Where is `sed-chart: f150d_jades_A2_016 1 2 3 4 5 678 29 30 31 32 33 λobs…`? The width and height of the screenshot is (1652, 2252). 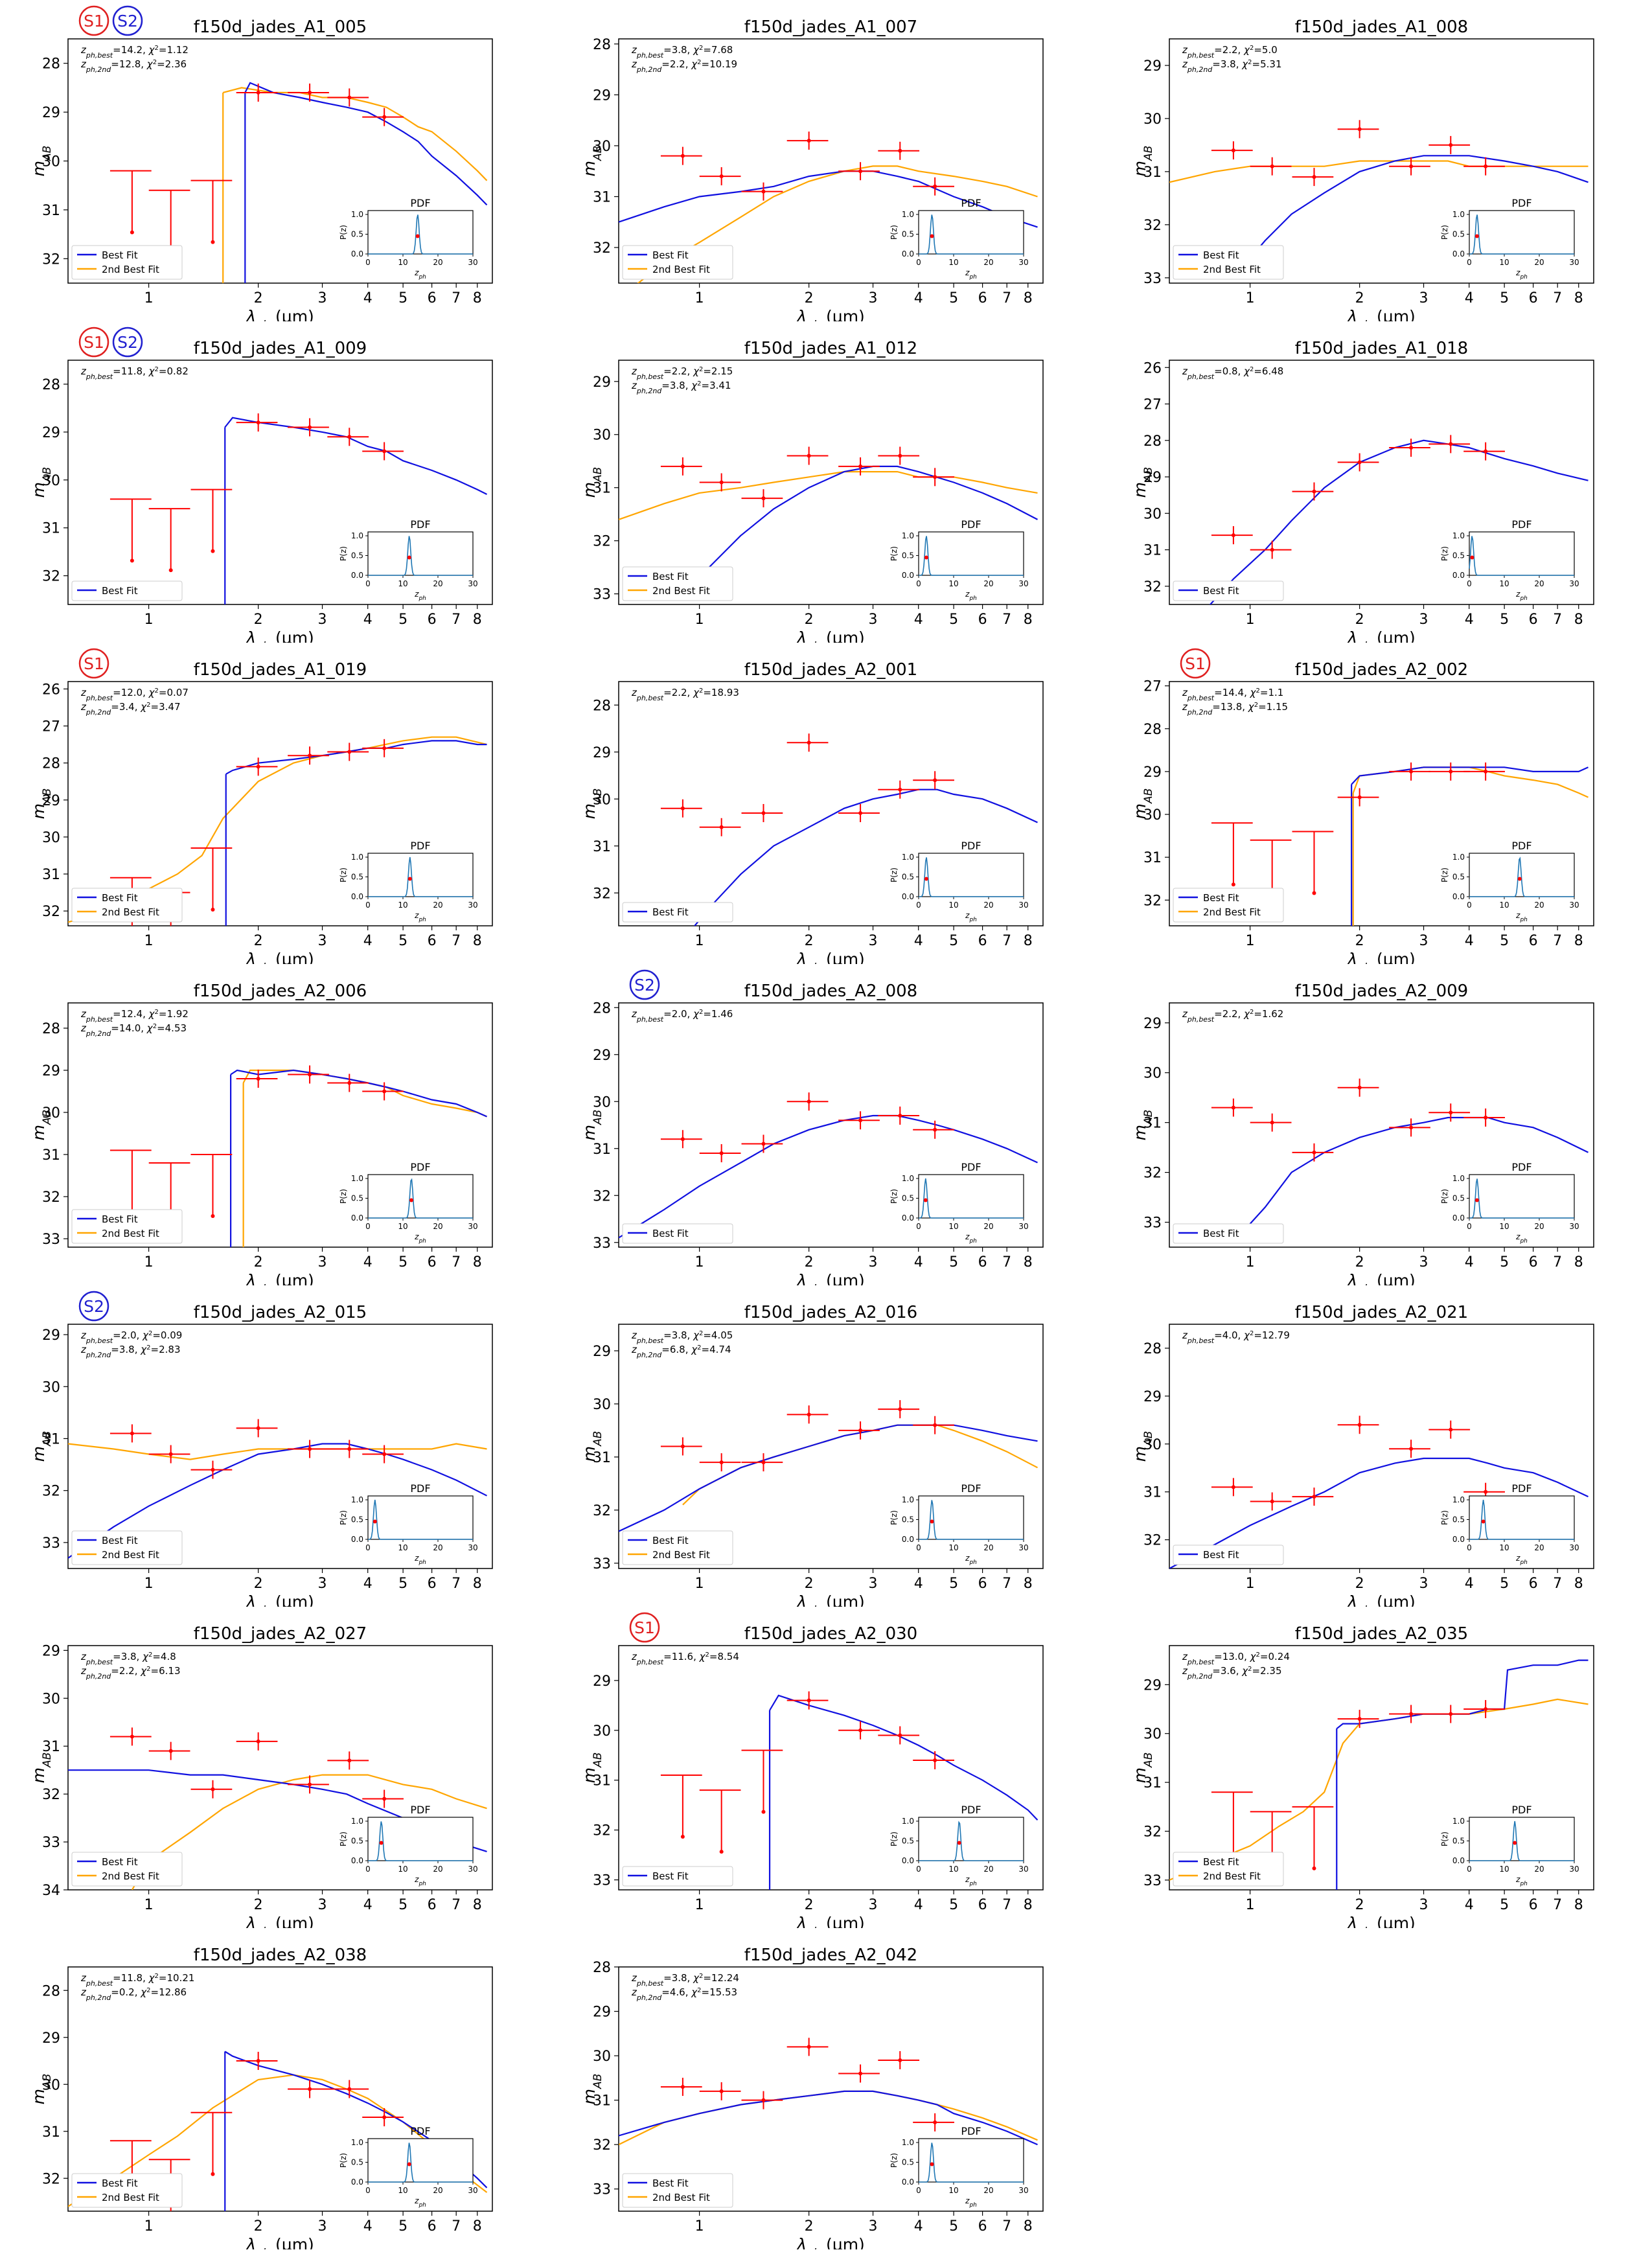 sed-chart: f150d_jades_A2_016 1 2 3 4 5 678 29 30 31 32 33 λobs… is located at coordinates (812, 1460).